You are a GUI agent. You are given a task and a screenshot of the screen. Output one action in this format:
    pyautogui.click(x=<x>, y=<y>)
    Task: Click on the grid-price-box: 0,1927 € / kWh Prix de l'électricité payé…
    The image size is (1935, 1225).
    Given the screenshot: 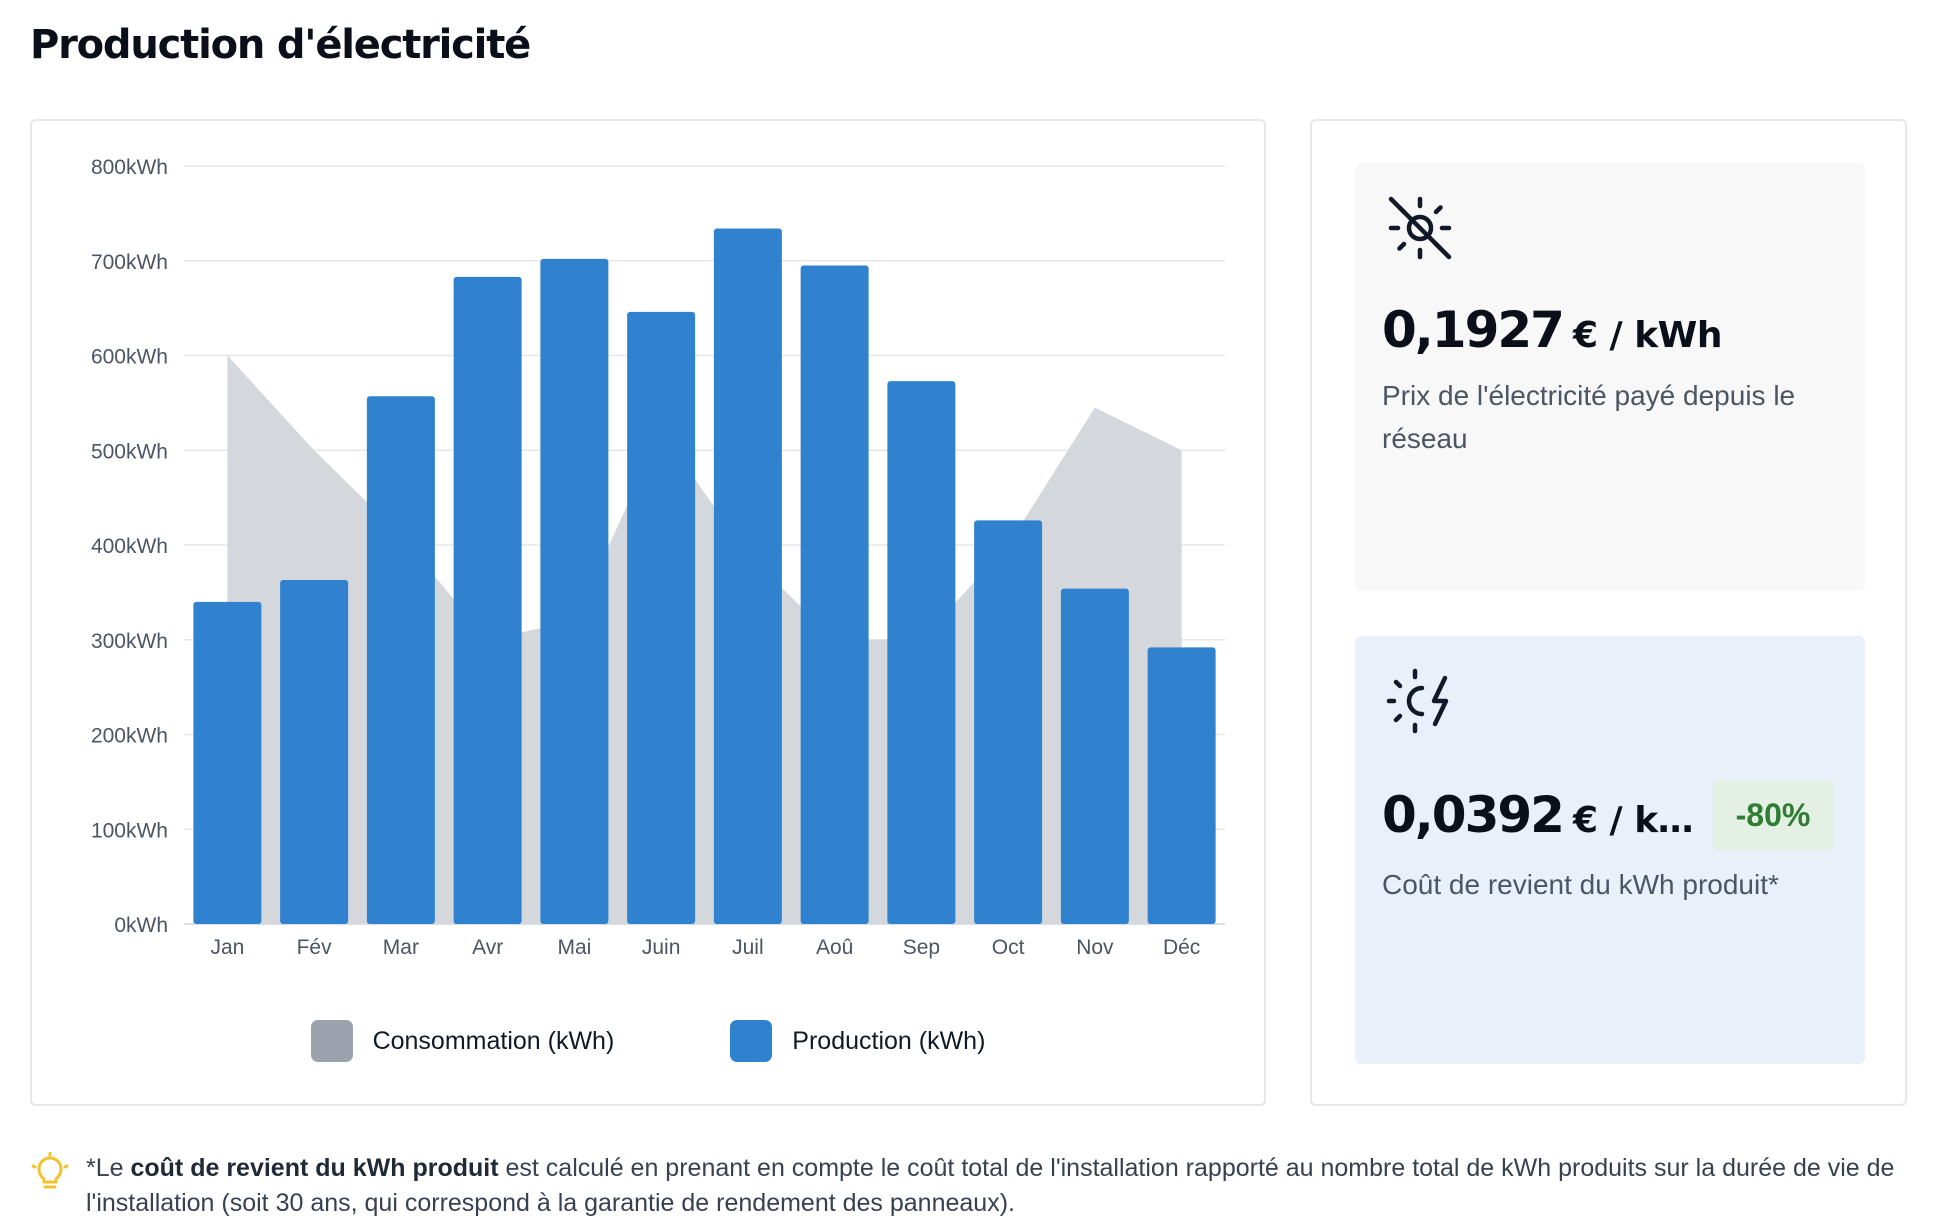 What is the action you would take?
    pyautogui.click(x=1610, y=377)
    